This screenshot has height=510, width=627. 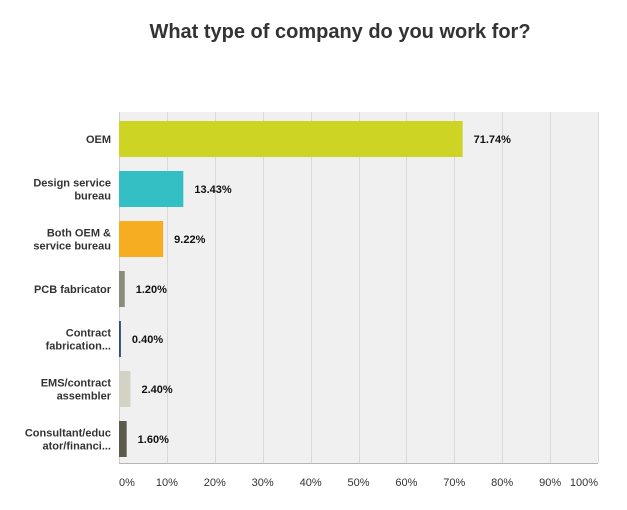 What do you see at coordinates (454, 483) in the screenshot?
I see `x-tick-label: 70%` at bounding box center [454, 483].